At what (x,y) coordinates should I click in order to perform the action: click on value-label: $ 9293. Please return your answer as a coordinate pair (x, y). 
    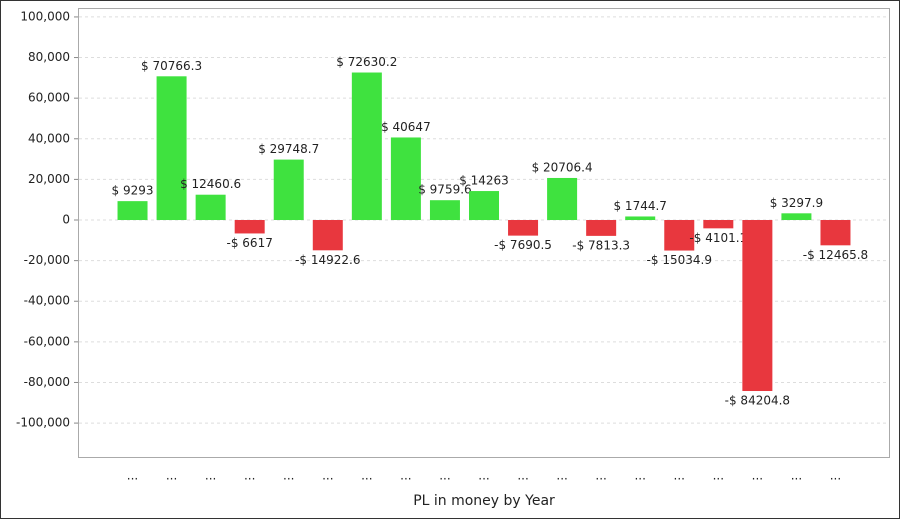
    Looking at the image, I should click on (133, 191).